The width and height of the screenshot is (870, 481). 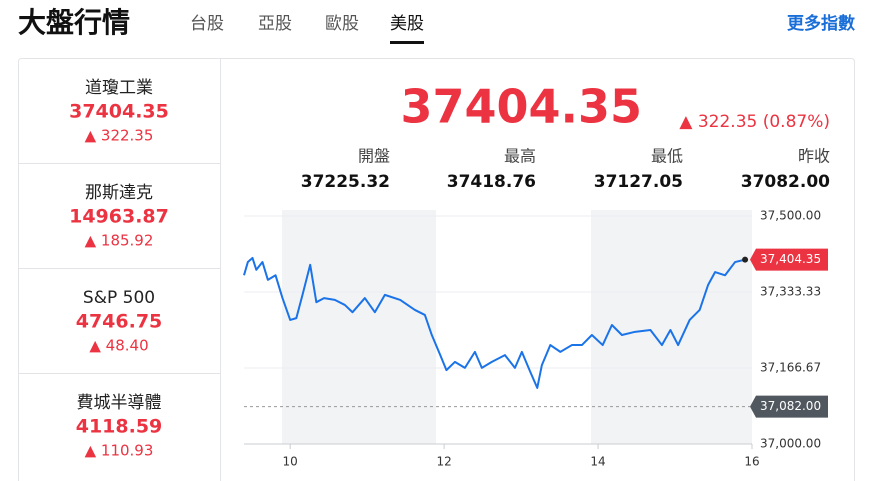 What do you see at coordinates (119, 322) in the screenshot?
I see `index-price: 4746.75` at bounding box center [119, 322].